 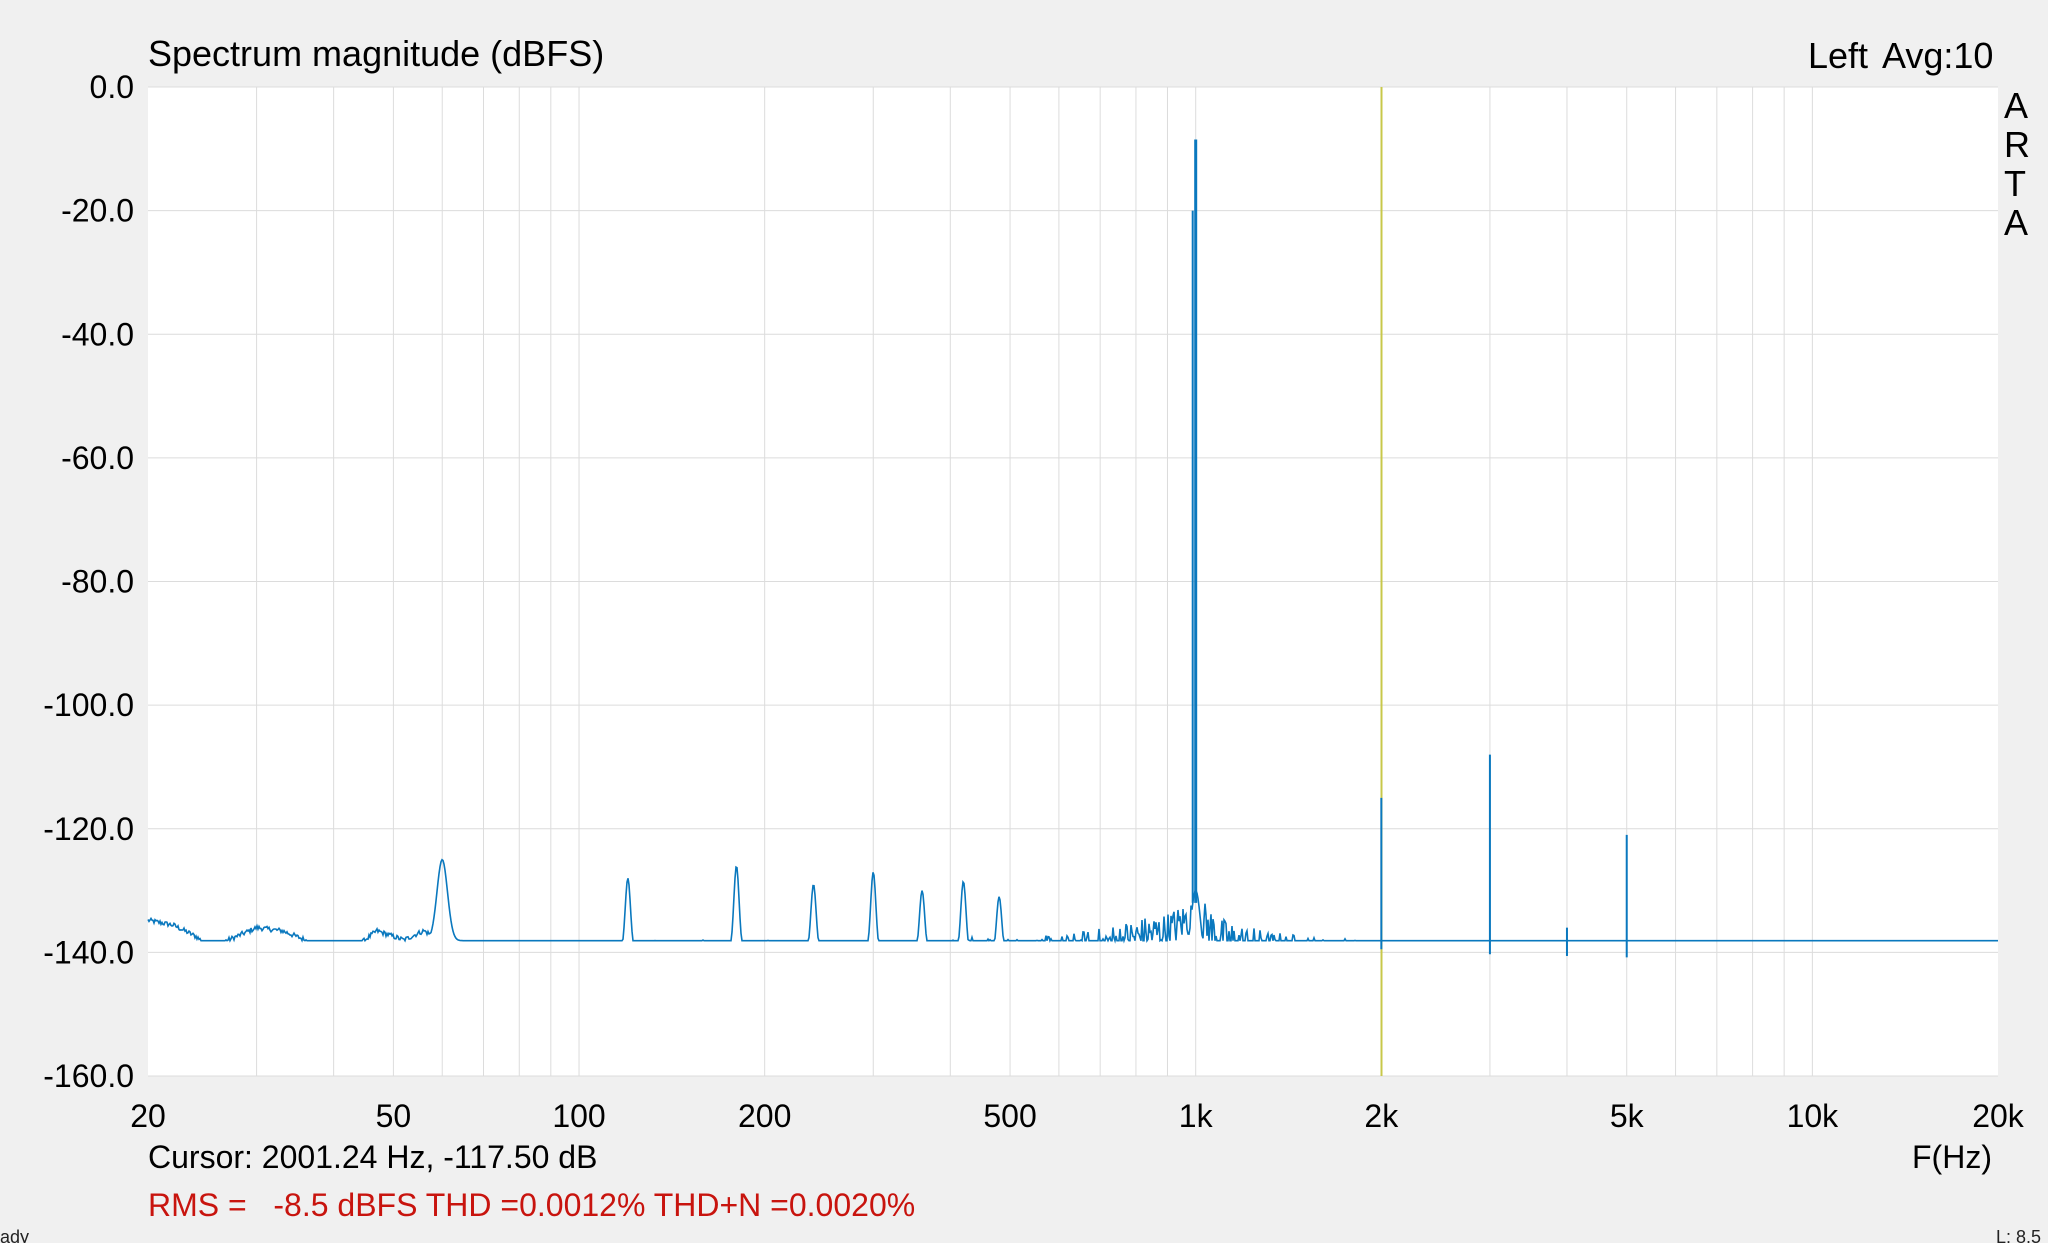 I want to click on x-tick-label: 200, so click(x=764, y=1116).